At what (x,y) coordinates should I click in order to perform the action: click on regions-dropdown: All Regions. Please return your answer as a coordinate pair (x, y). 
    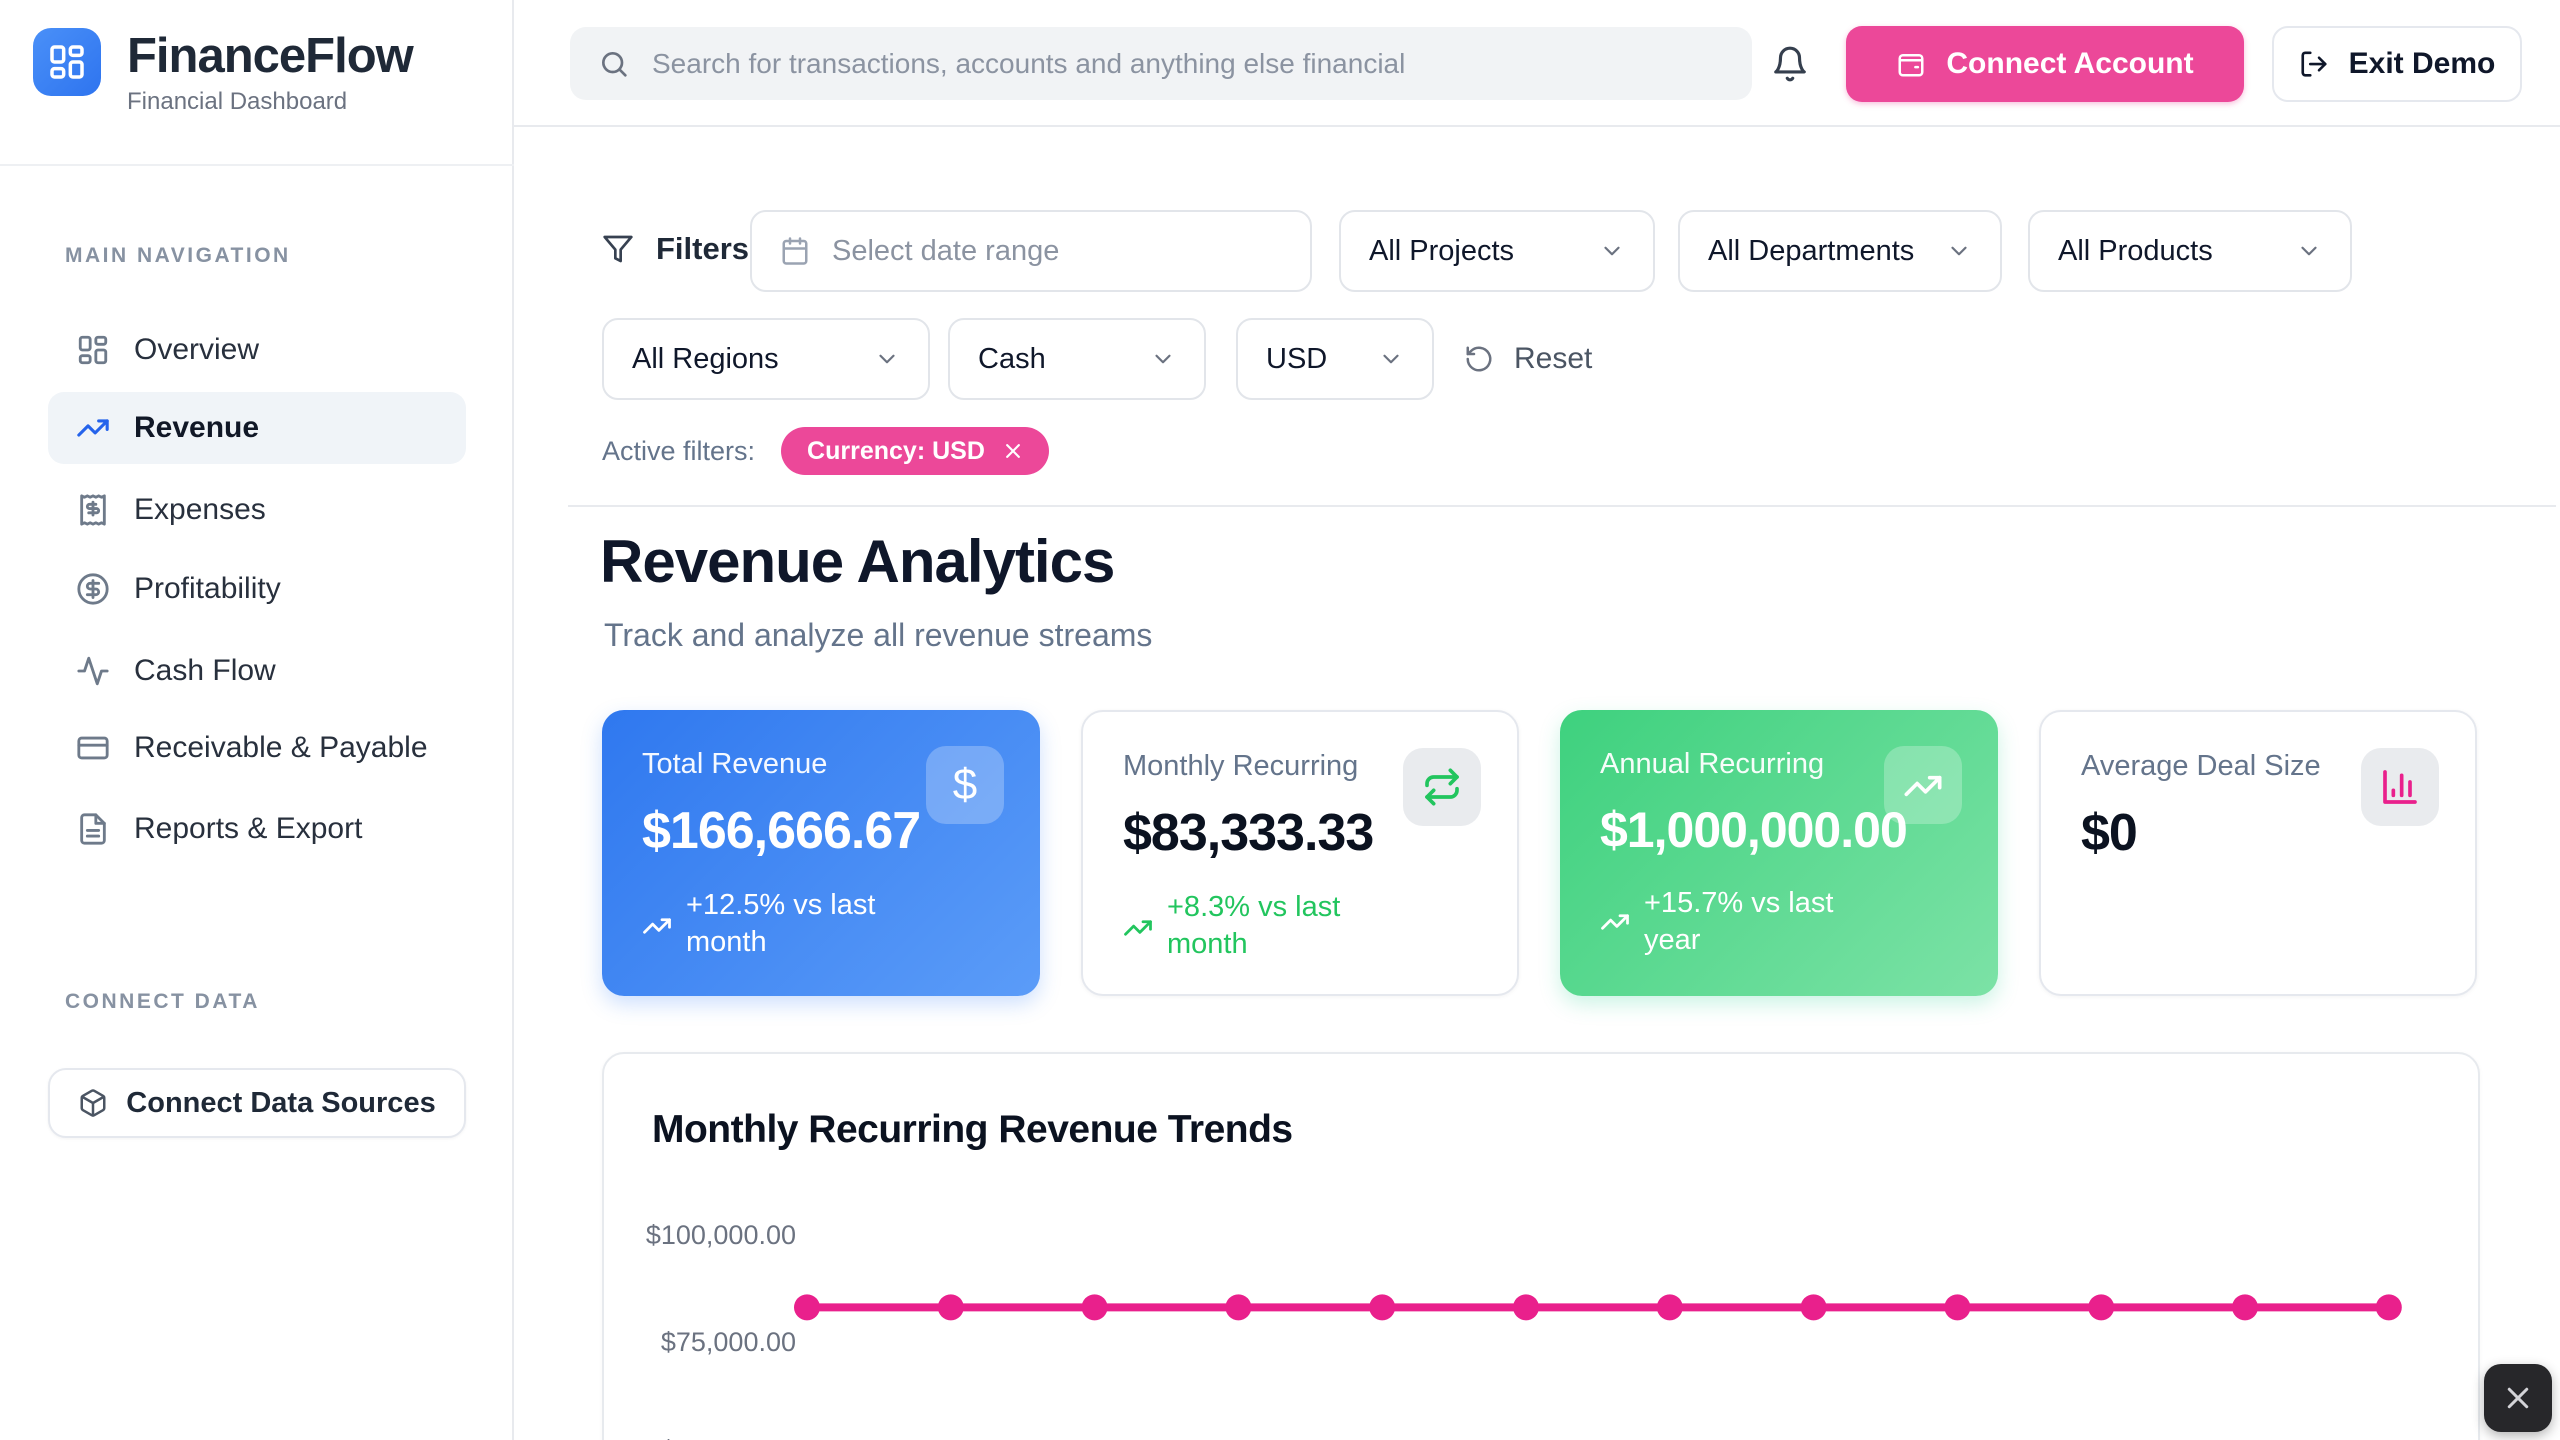
    Looking at the image, I should click on (766, 359).